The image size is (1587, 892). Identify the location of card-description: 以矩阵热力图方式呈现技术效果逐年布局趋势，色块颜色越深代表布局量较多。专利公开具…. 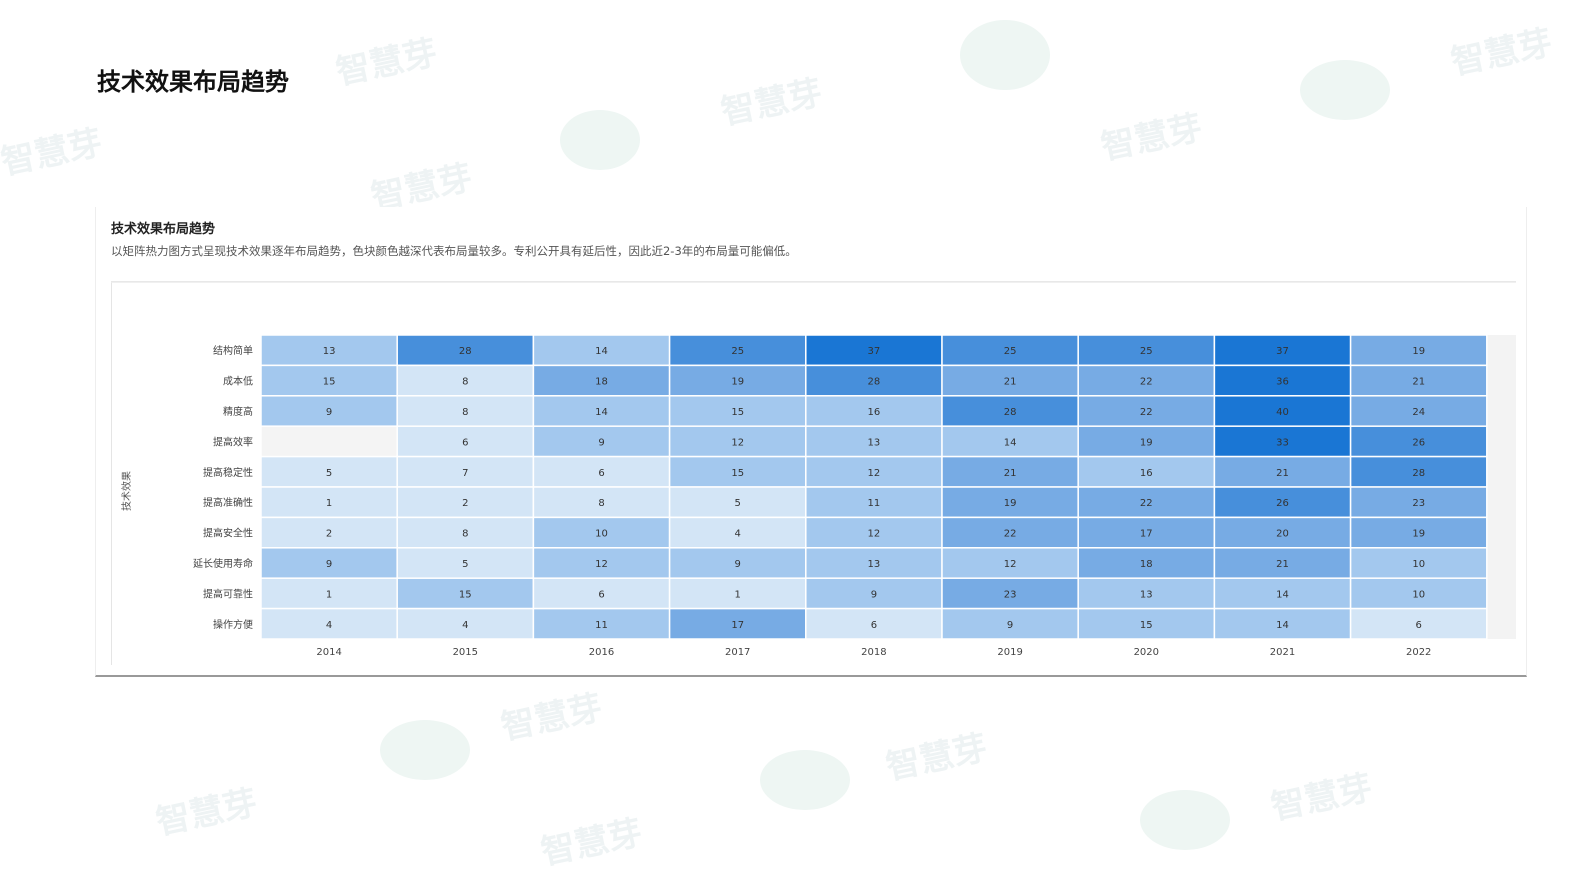
(454, 251).